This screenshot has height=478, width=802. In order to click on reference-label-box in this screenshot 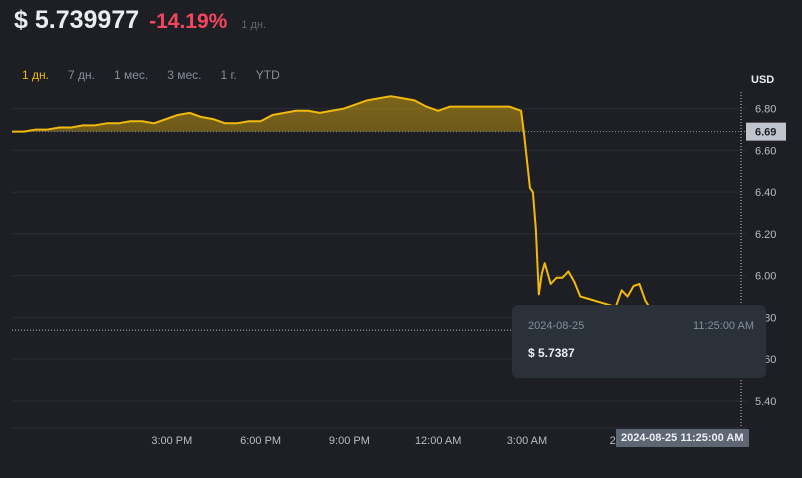, I will do `click(766, 131)`.